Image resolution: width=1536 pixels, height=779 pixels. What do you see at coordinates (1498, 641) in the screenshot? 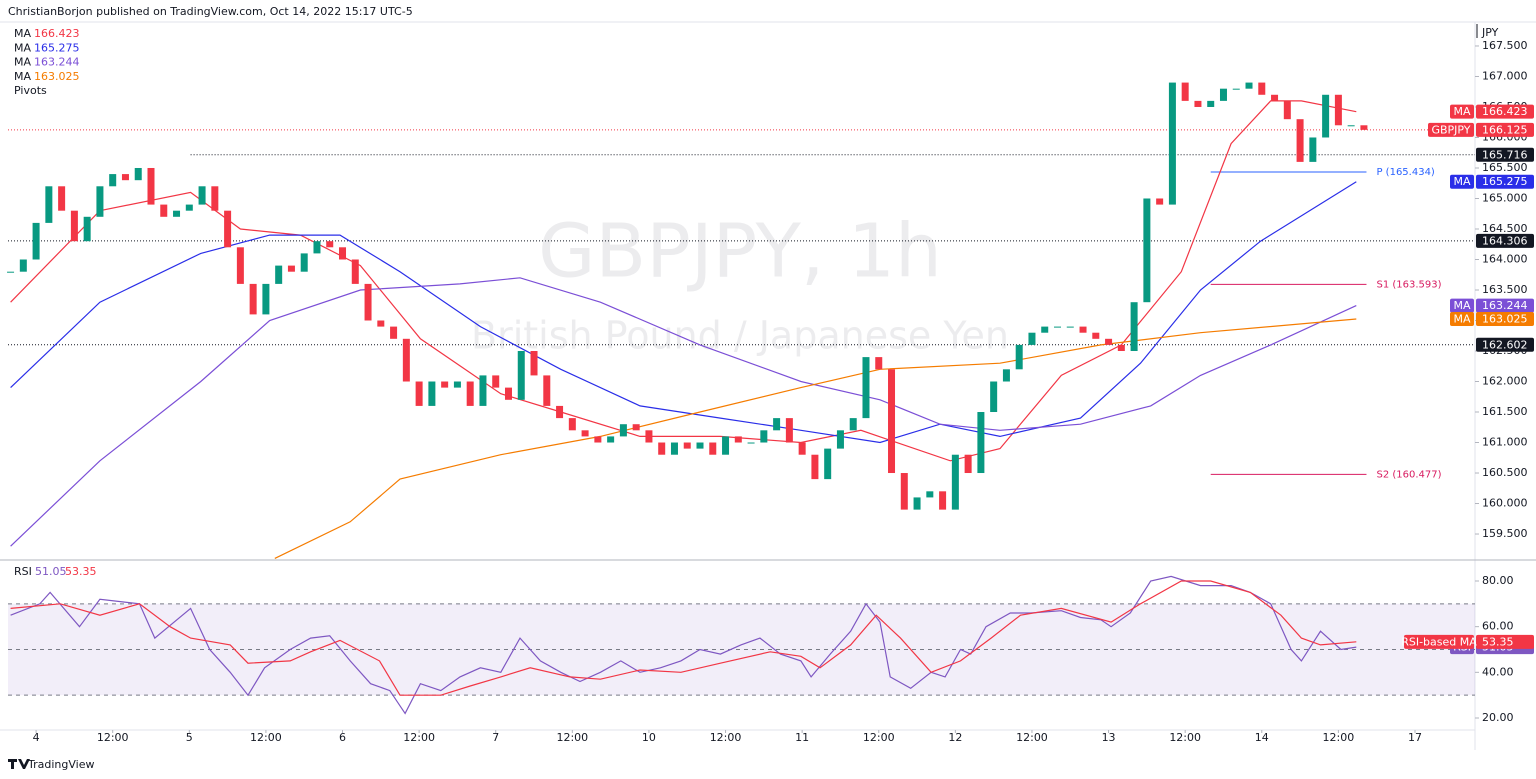
I see `rsi-tag-value: 53.35` at bounding box center [1498, 641].